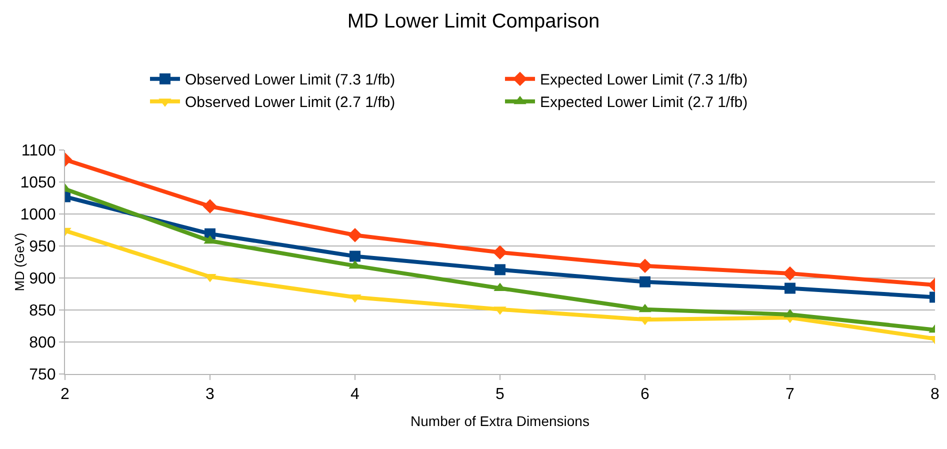 The image size is (947, 449). What do you see at coordinates (355, 395) in the screenshot?
I see `x-tick-label: 4` at bounding box center [355, 395].